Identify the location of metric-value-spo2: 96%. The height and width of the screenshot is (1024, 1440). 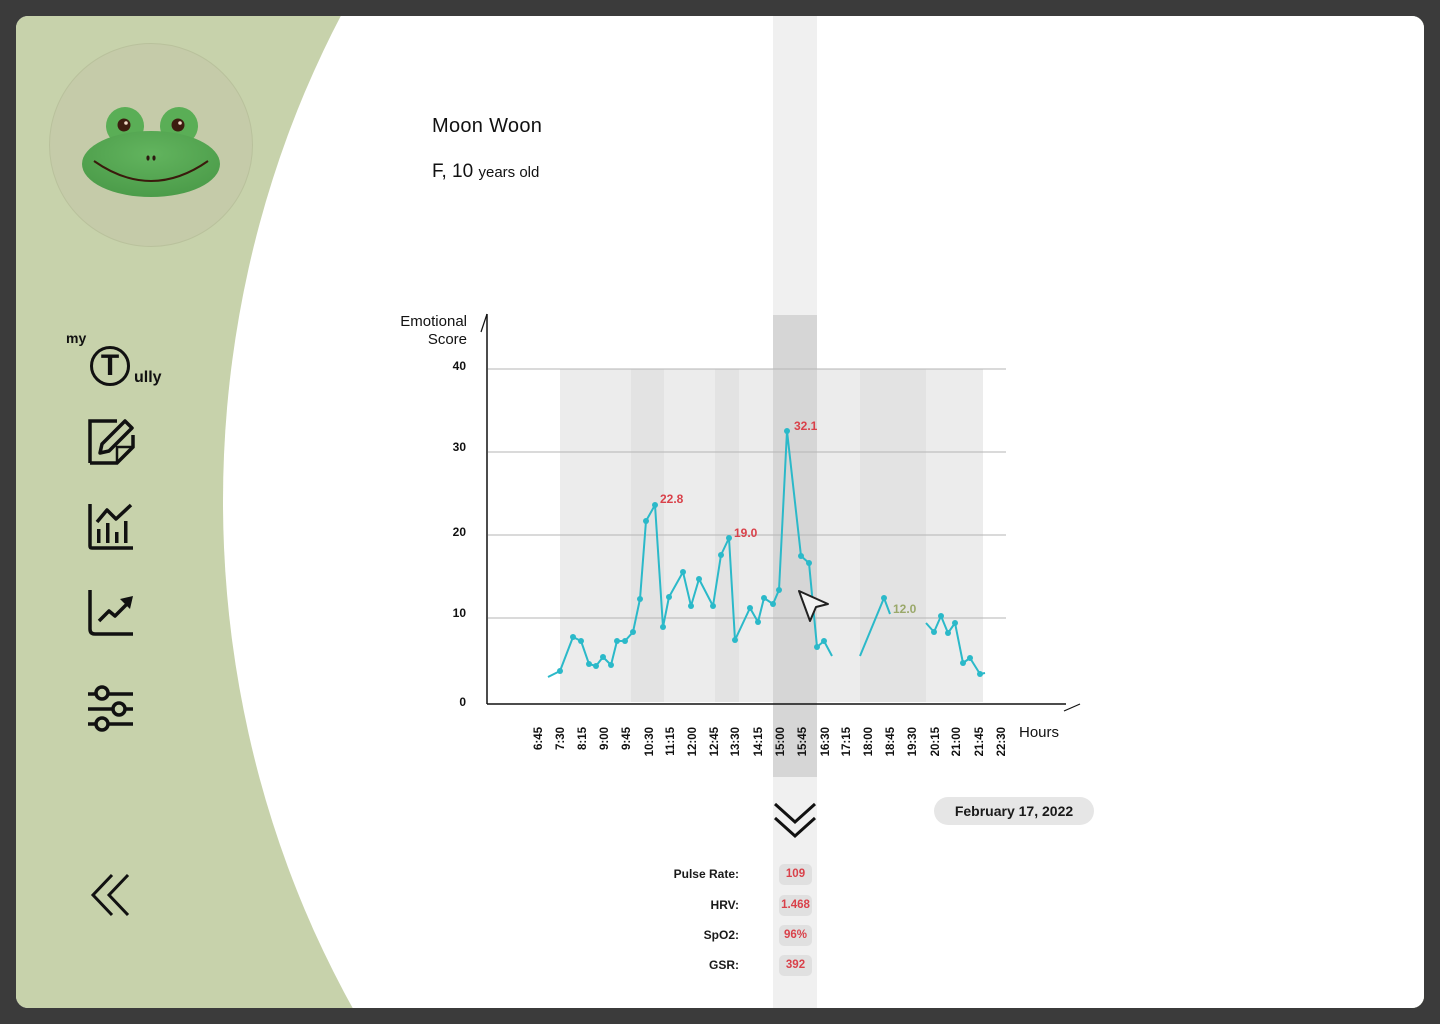
(795, 935).